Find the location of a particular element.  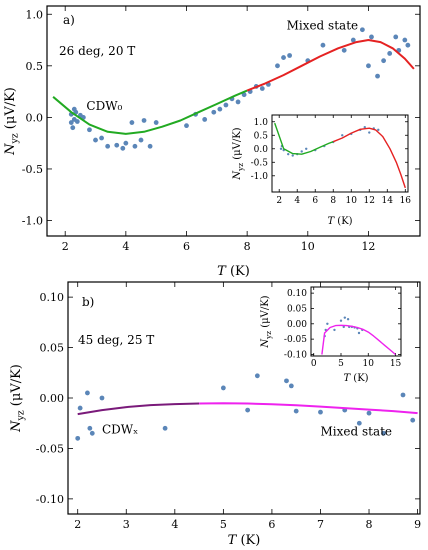

panel-a-xlabel: T (K) is located at coordinates (233, 271).